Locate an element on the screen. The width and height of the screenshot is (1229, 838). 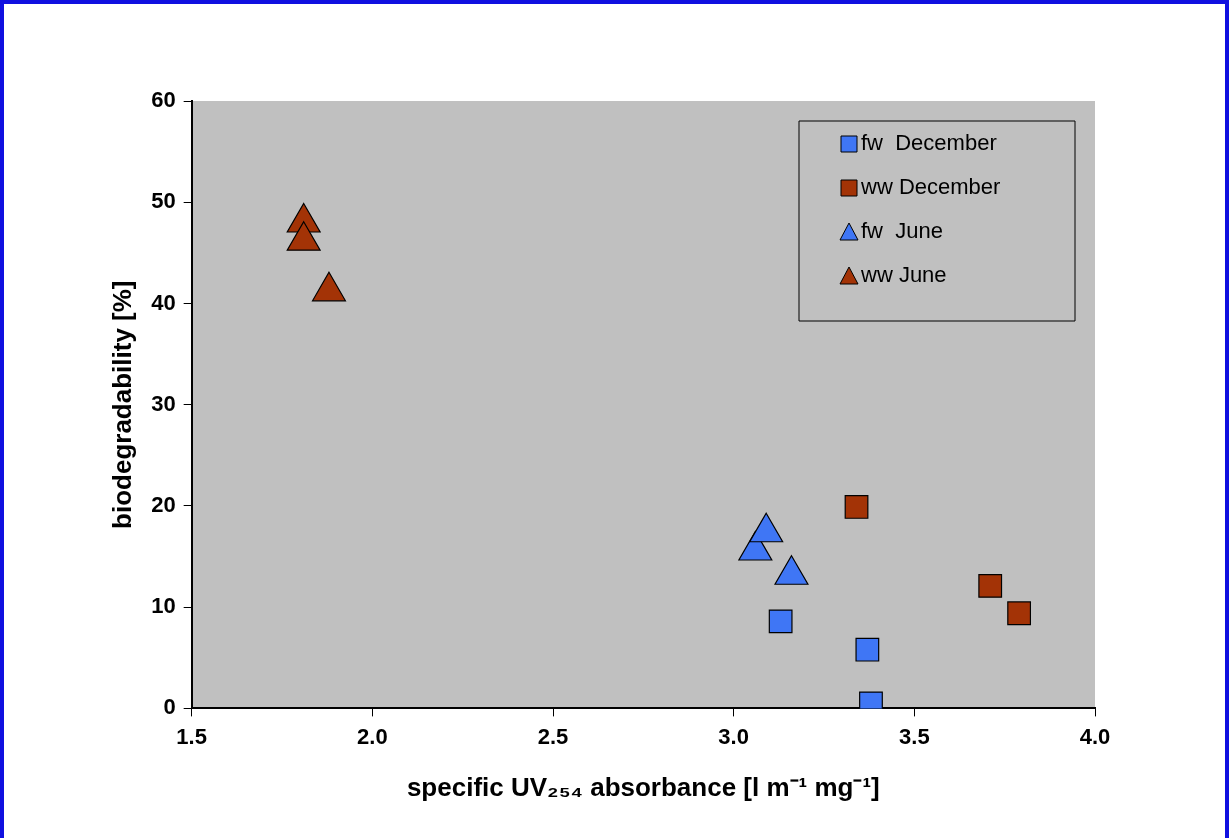
legend-label: fw December is located at coordinates (929, 143).